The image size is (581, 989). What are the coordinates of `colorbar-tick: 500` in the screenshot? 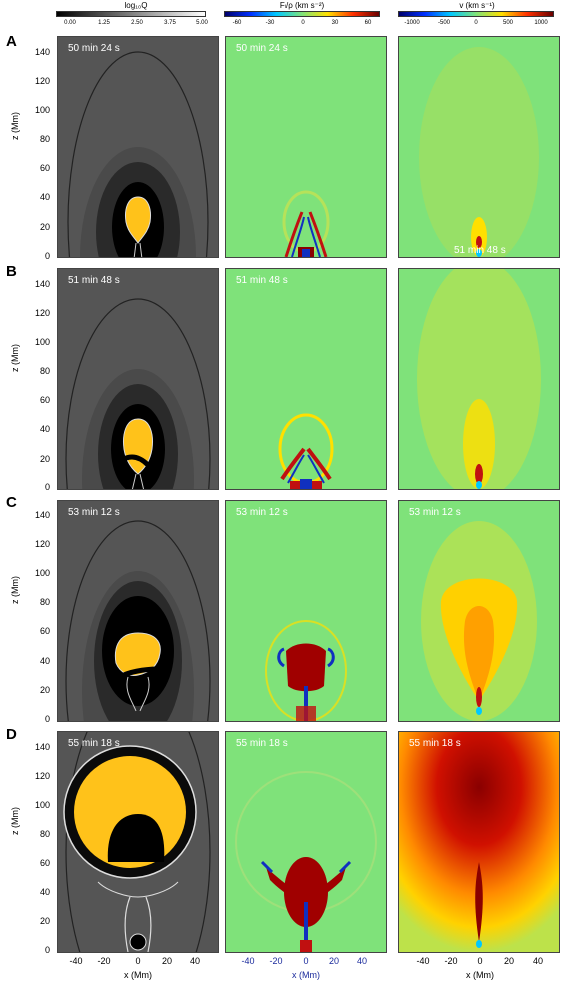 It's located at (508, 23).